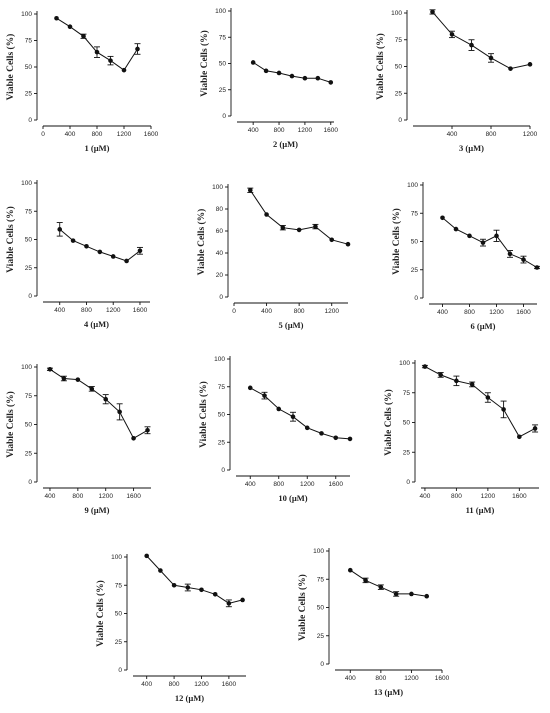 The width and height of the screenshot is (550, 713). What do you see at coordinates (220, 209) in the screenshot?
I see `y-tick-label: 80` at bounding box center [220, 209].